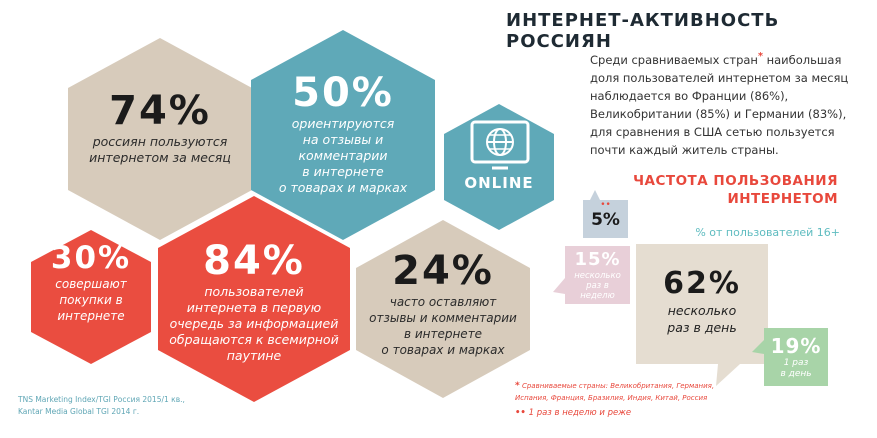 The width and height of the screenshot is (877, 438). What do you see at coordinates (343, 123) in the screenshot?
I see `caption-line: ориентируются` at bounding box center [343, 123].